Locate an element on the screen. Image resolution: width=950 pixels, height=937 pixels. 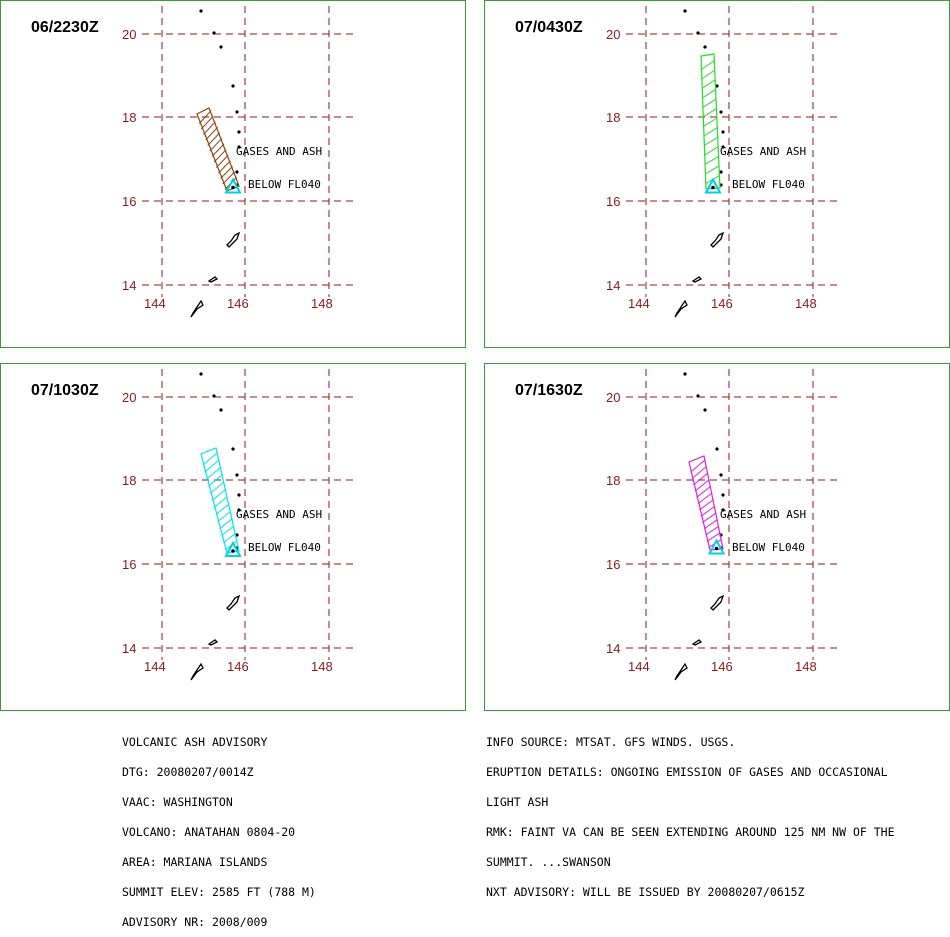
annotation-line-1: GASES AND ASH is located at coordinates (763, 514).